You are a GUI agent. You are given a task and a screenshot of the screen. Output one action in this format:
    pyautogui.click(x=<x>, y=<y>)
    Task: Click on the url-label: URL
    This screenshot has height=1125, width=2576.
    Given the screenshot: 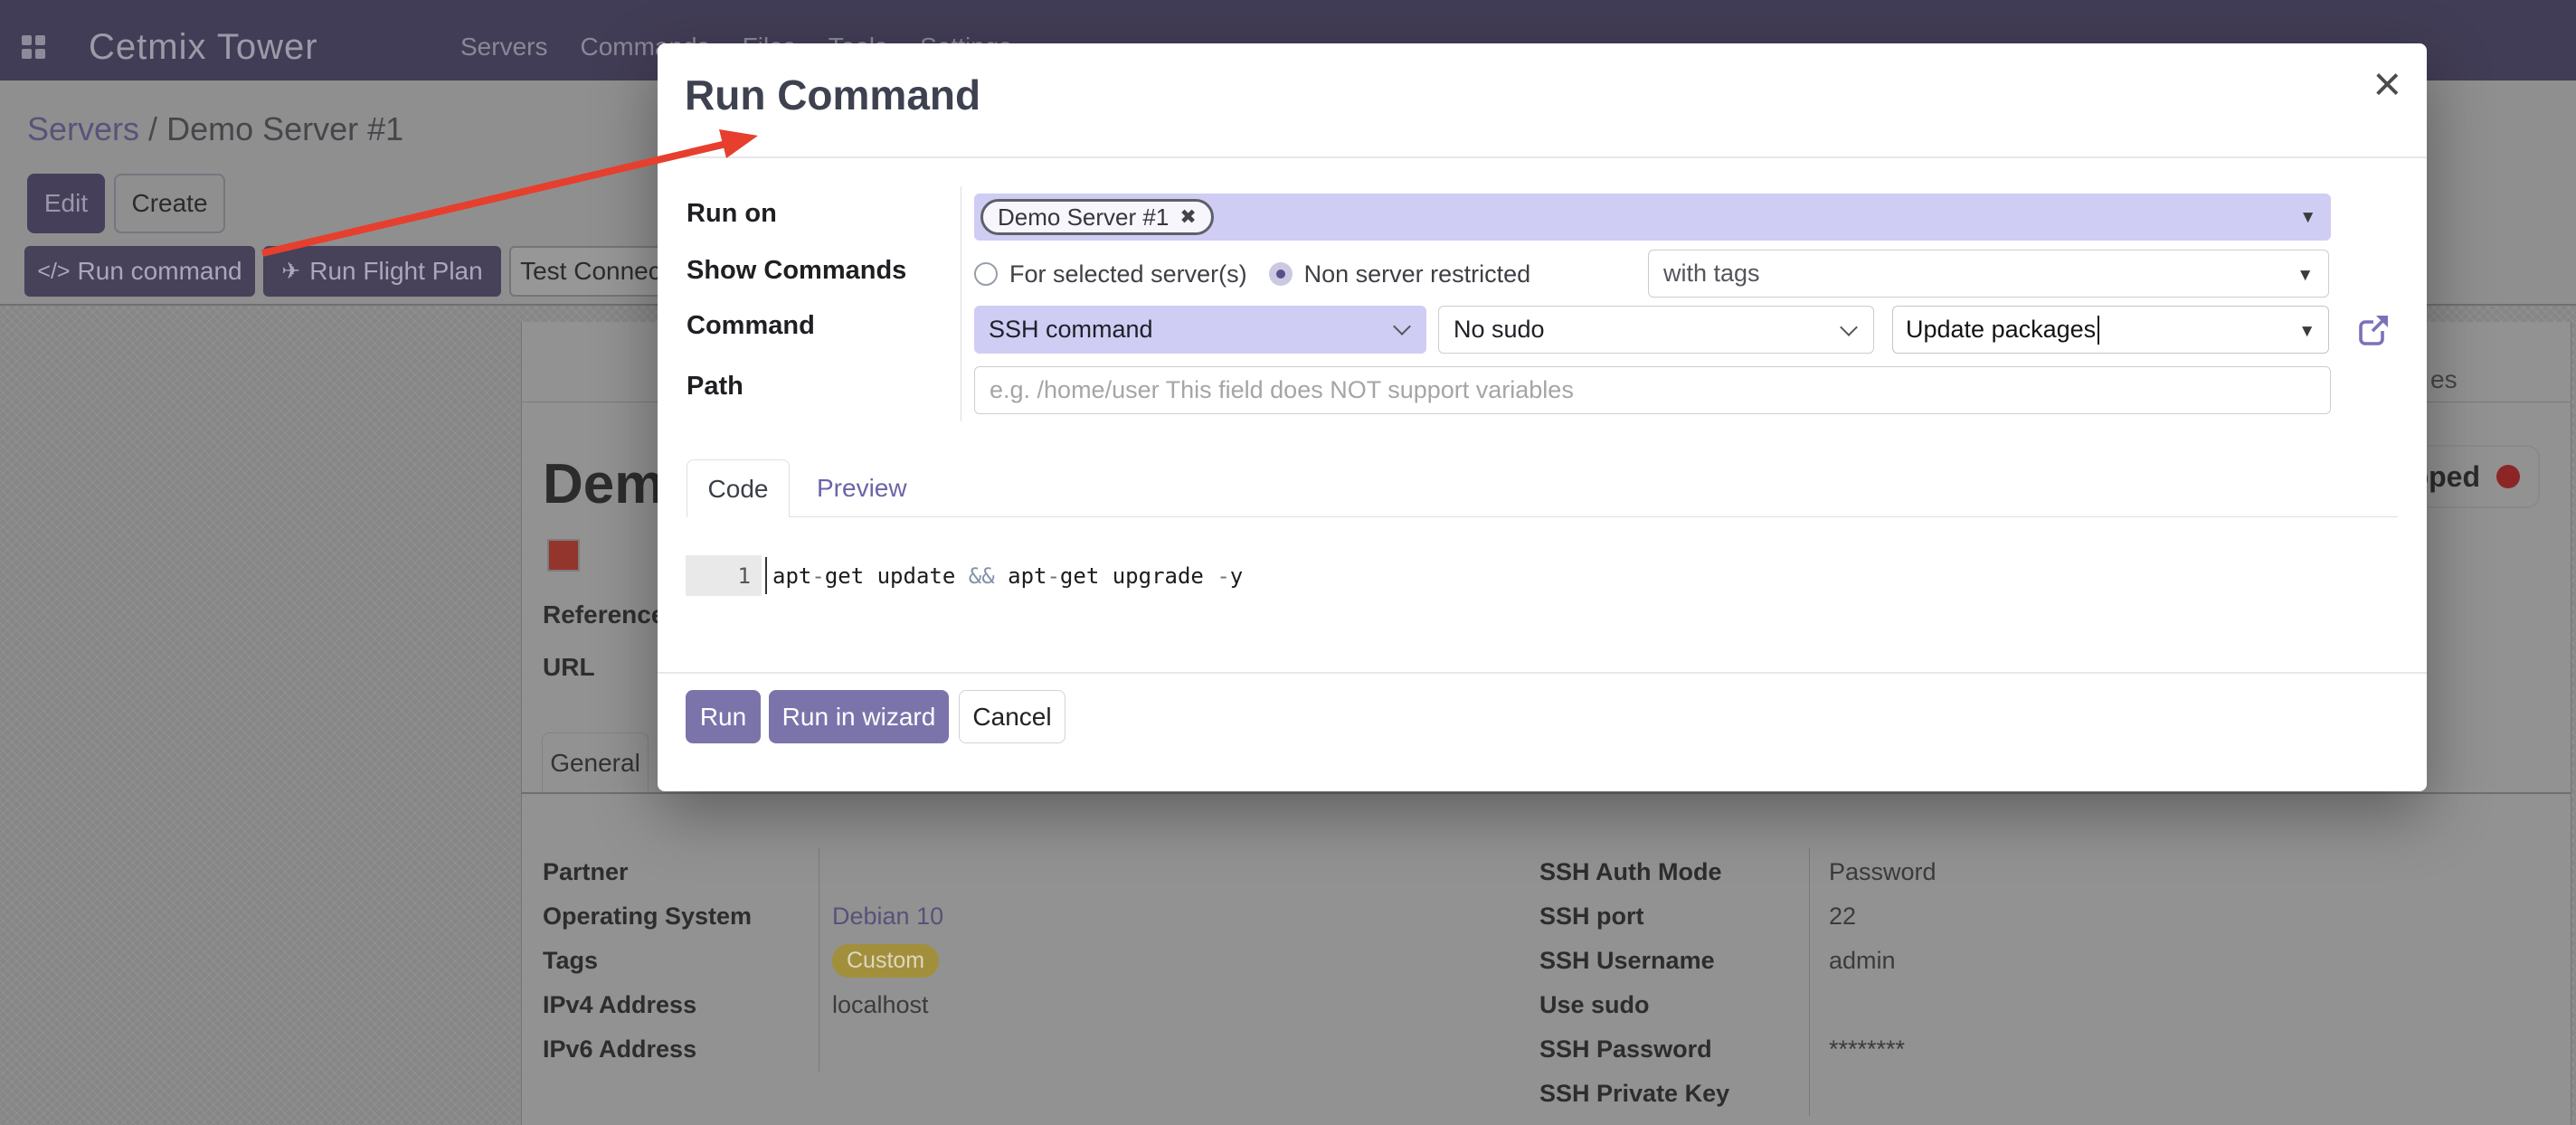 What is the action you would take?
    pyautogui.click(x=569, y=667)
    